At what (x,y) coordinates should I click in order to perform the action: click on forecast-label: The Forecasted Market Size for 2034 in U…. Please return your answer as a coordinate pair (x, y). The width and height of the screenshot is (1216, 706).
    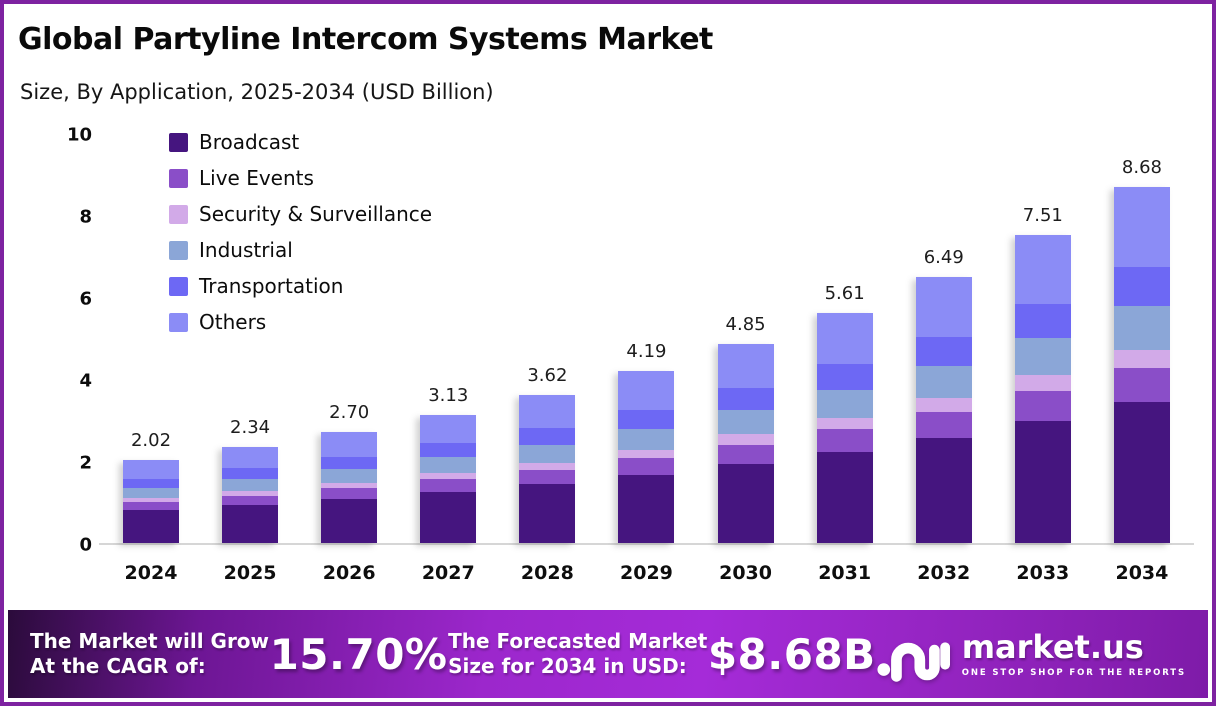
    Looking at the image, I should click on (577, 654).